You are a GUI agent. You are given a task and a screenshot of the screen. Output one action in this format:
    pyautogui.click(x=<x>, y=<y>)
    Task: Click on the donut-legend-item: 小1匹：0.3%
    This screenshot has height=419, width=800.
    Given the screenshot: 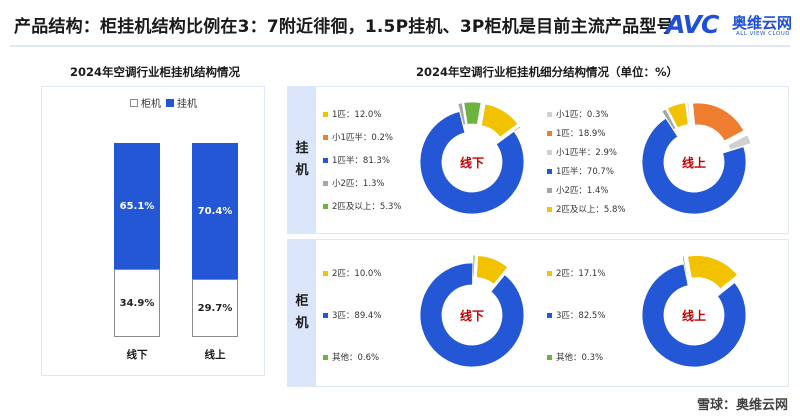 What is the action you would take?
    pyautogui.click(x=578, y=114)
    